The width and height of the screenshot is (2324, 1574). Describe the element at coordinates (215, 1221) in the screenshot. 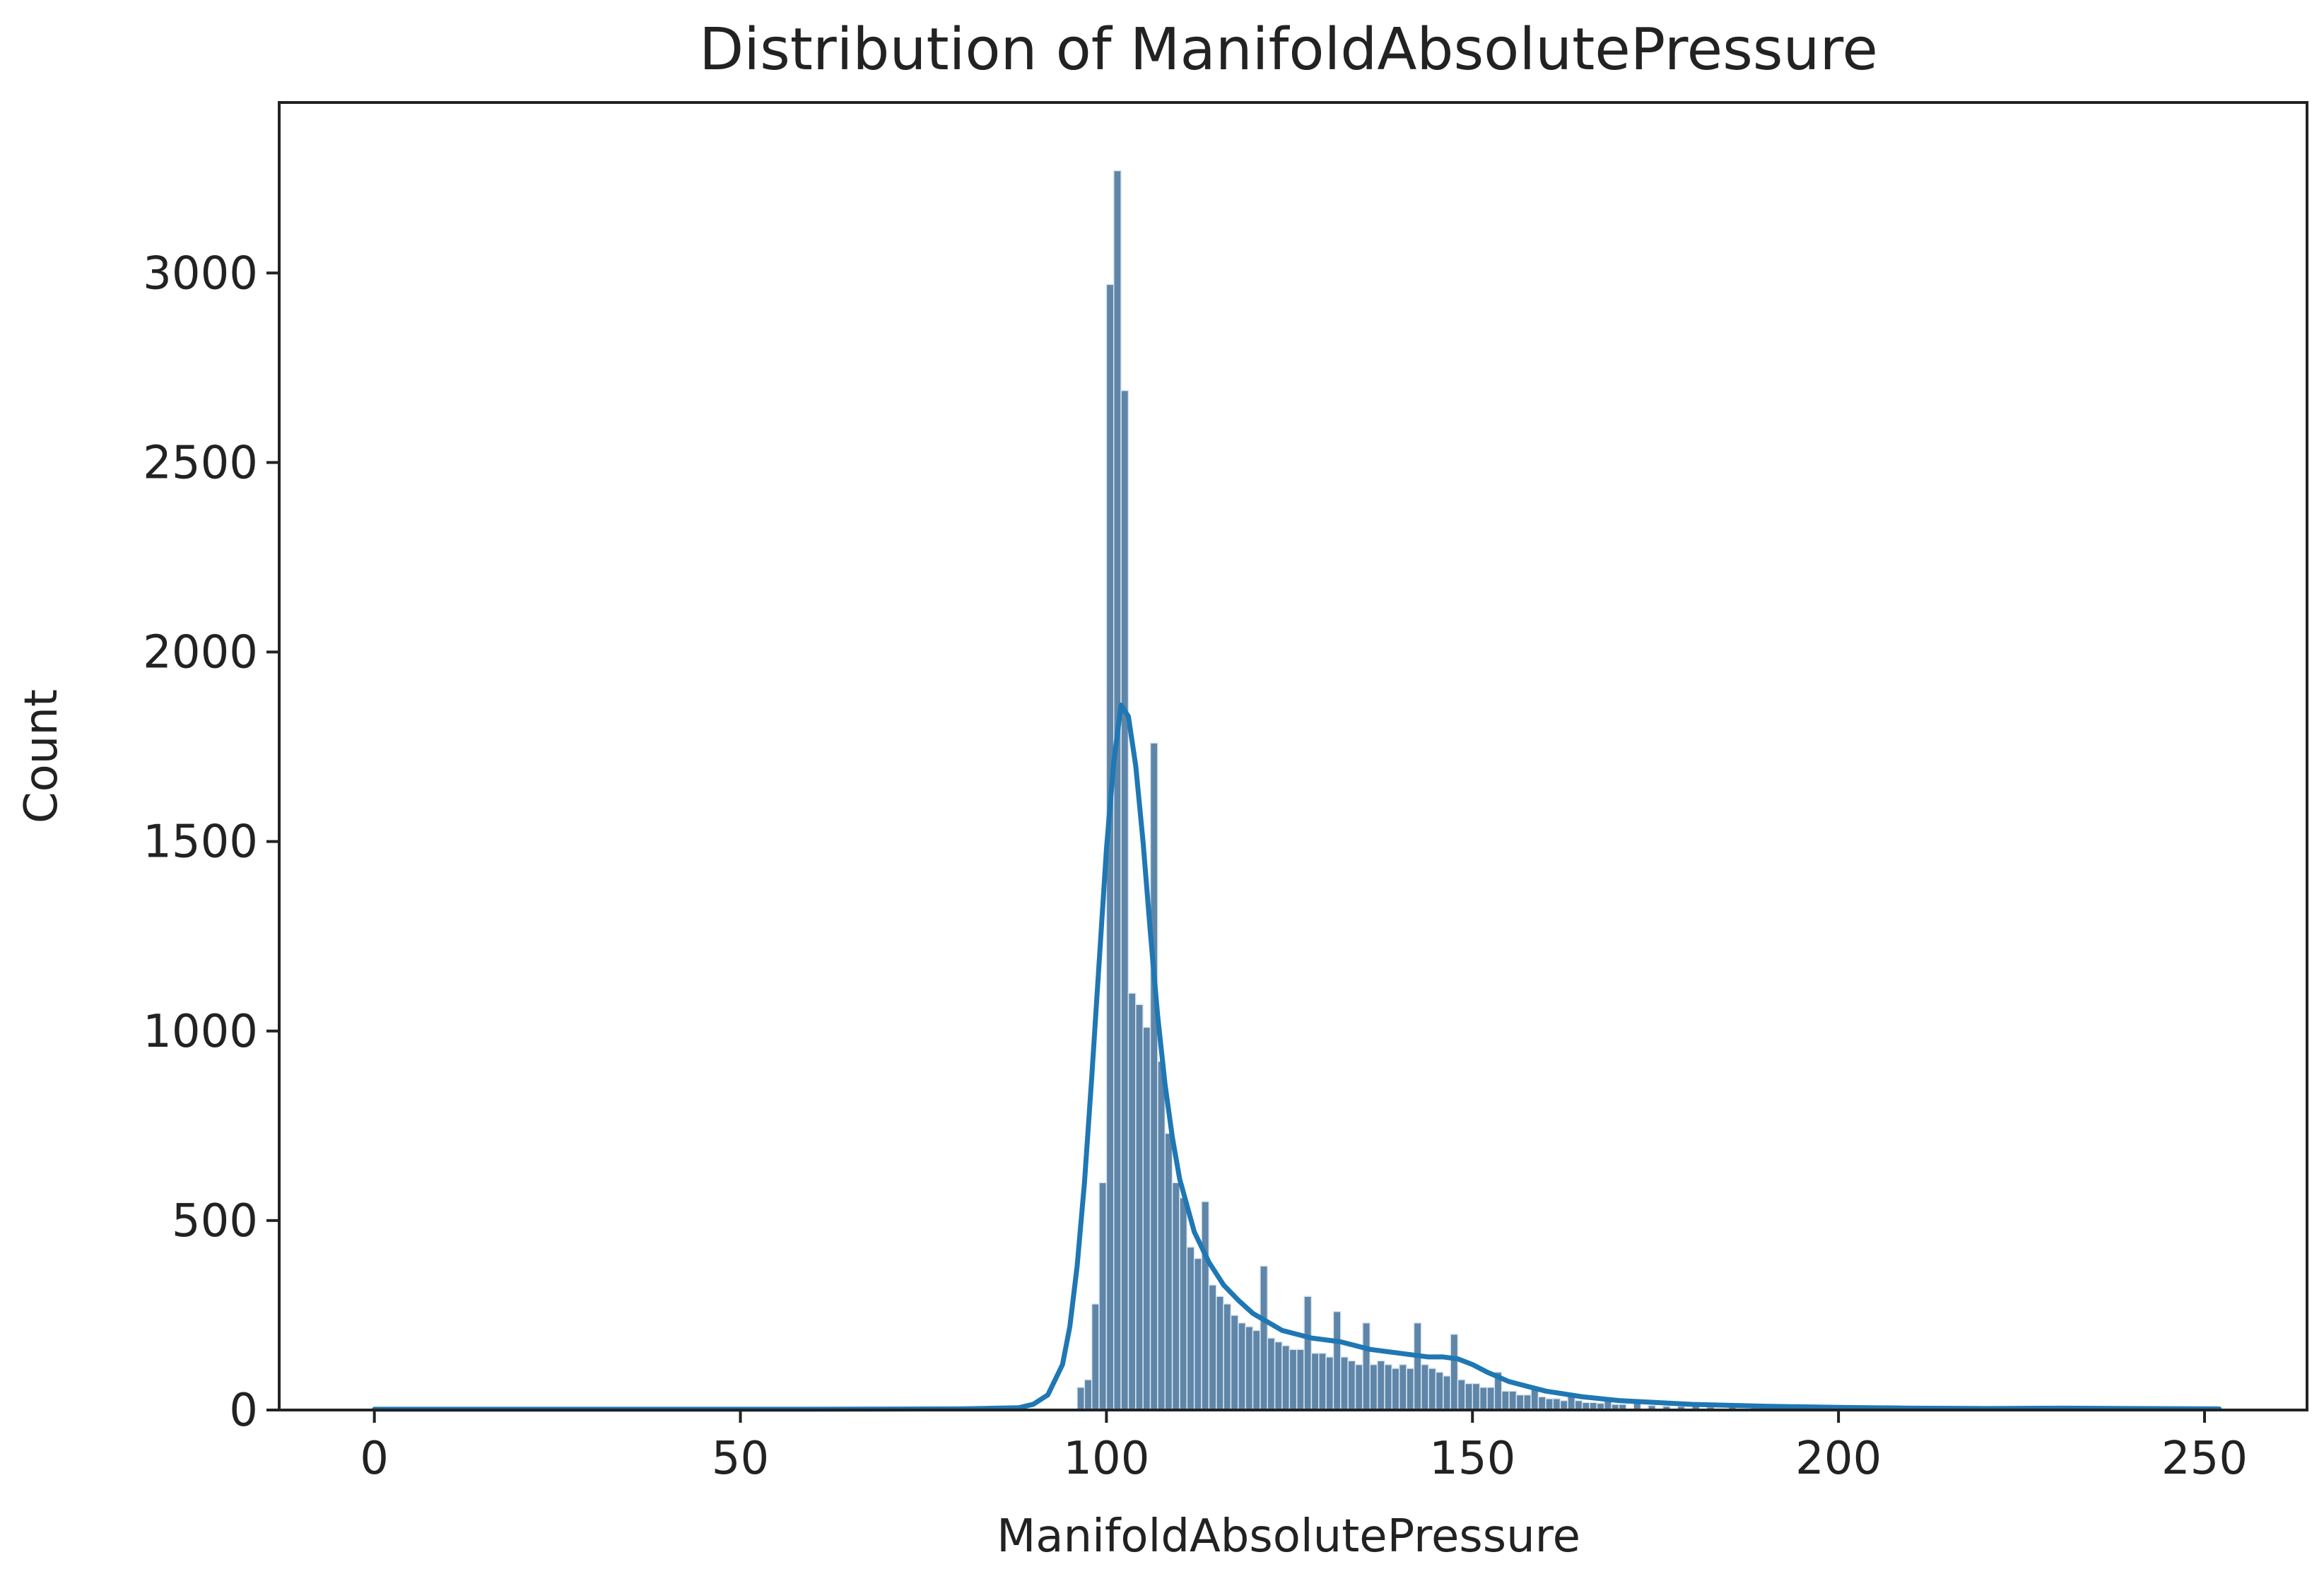

I see `y-tick-label: 500` at that location.